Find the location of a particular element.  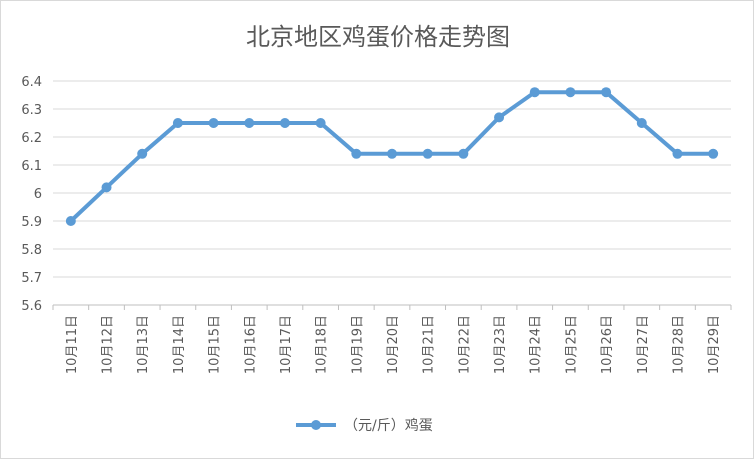

x-tick-label: 10月27日 is located at coordinates (643, 344).